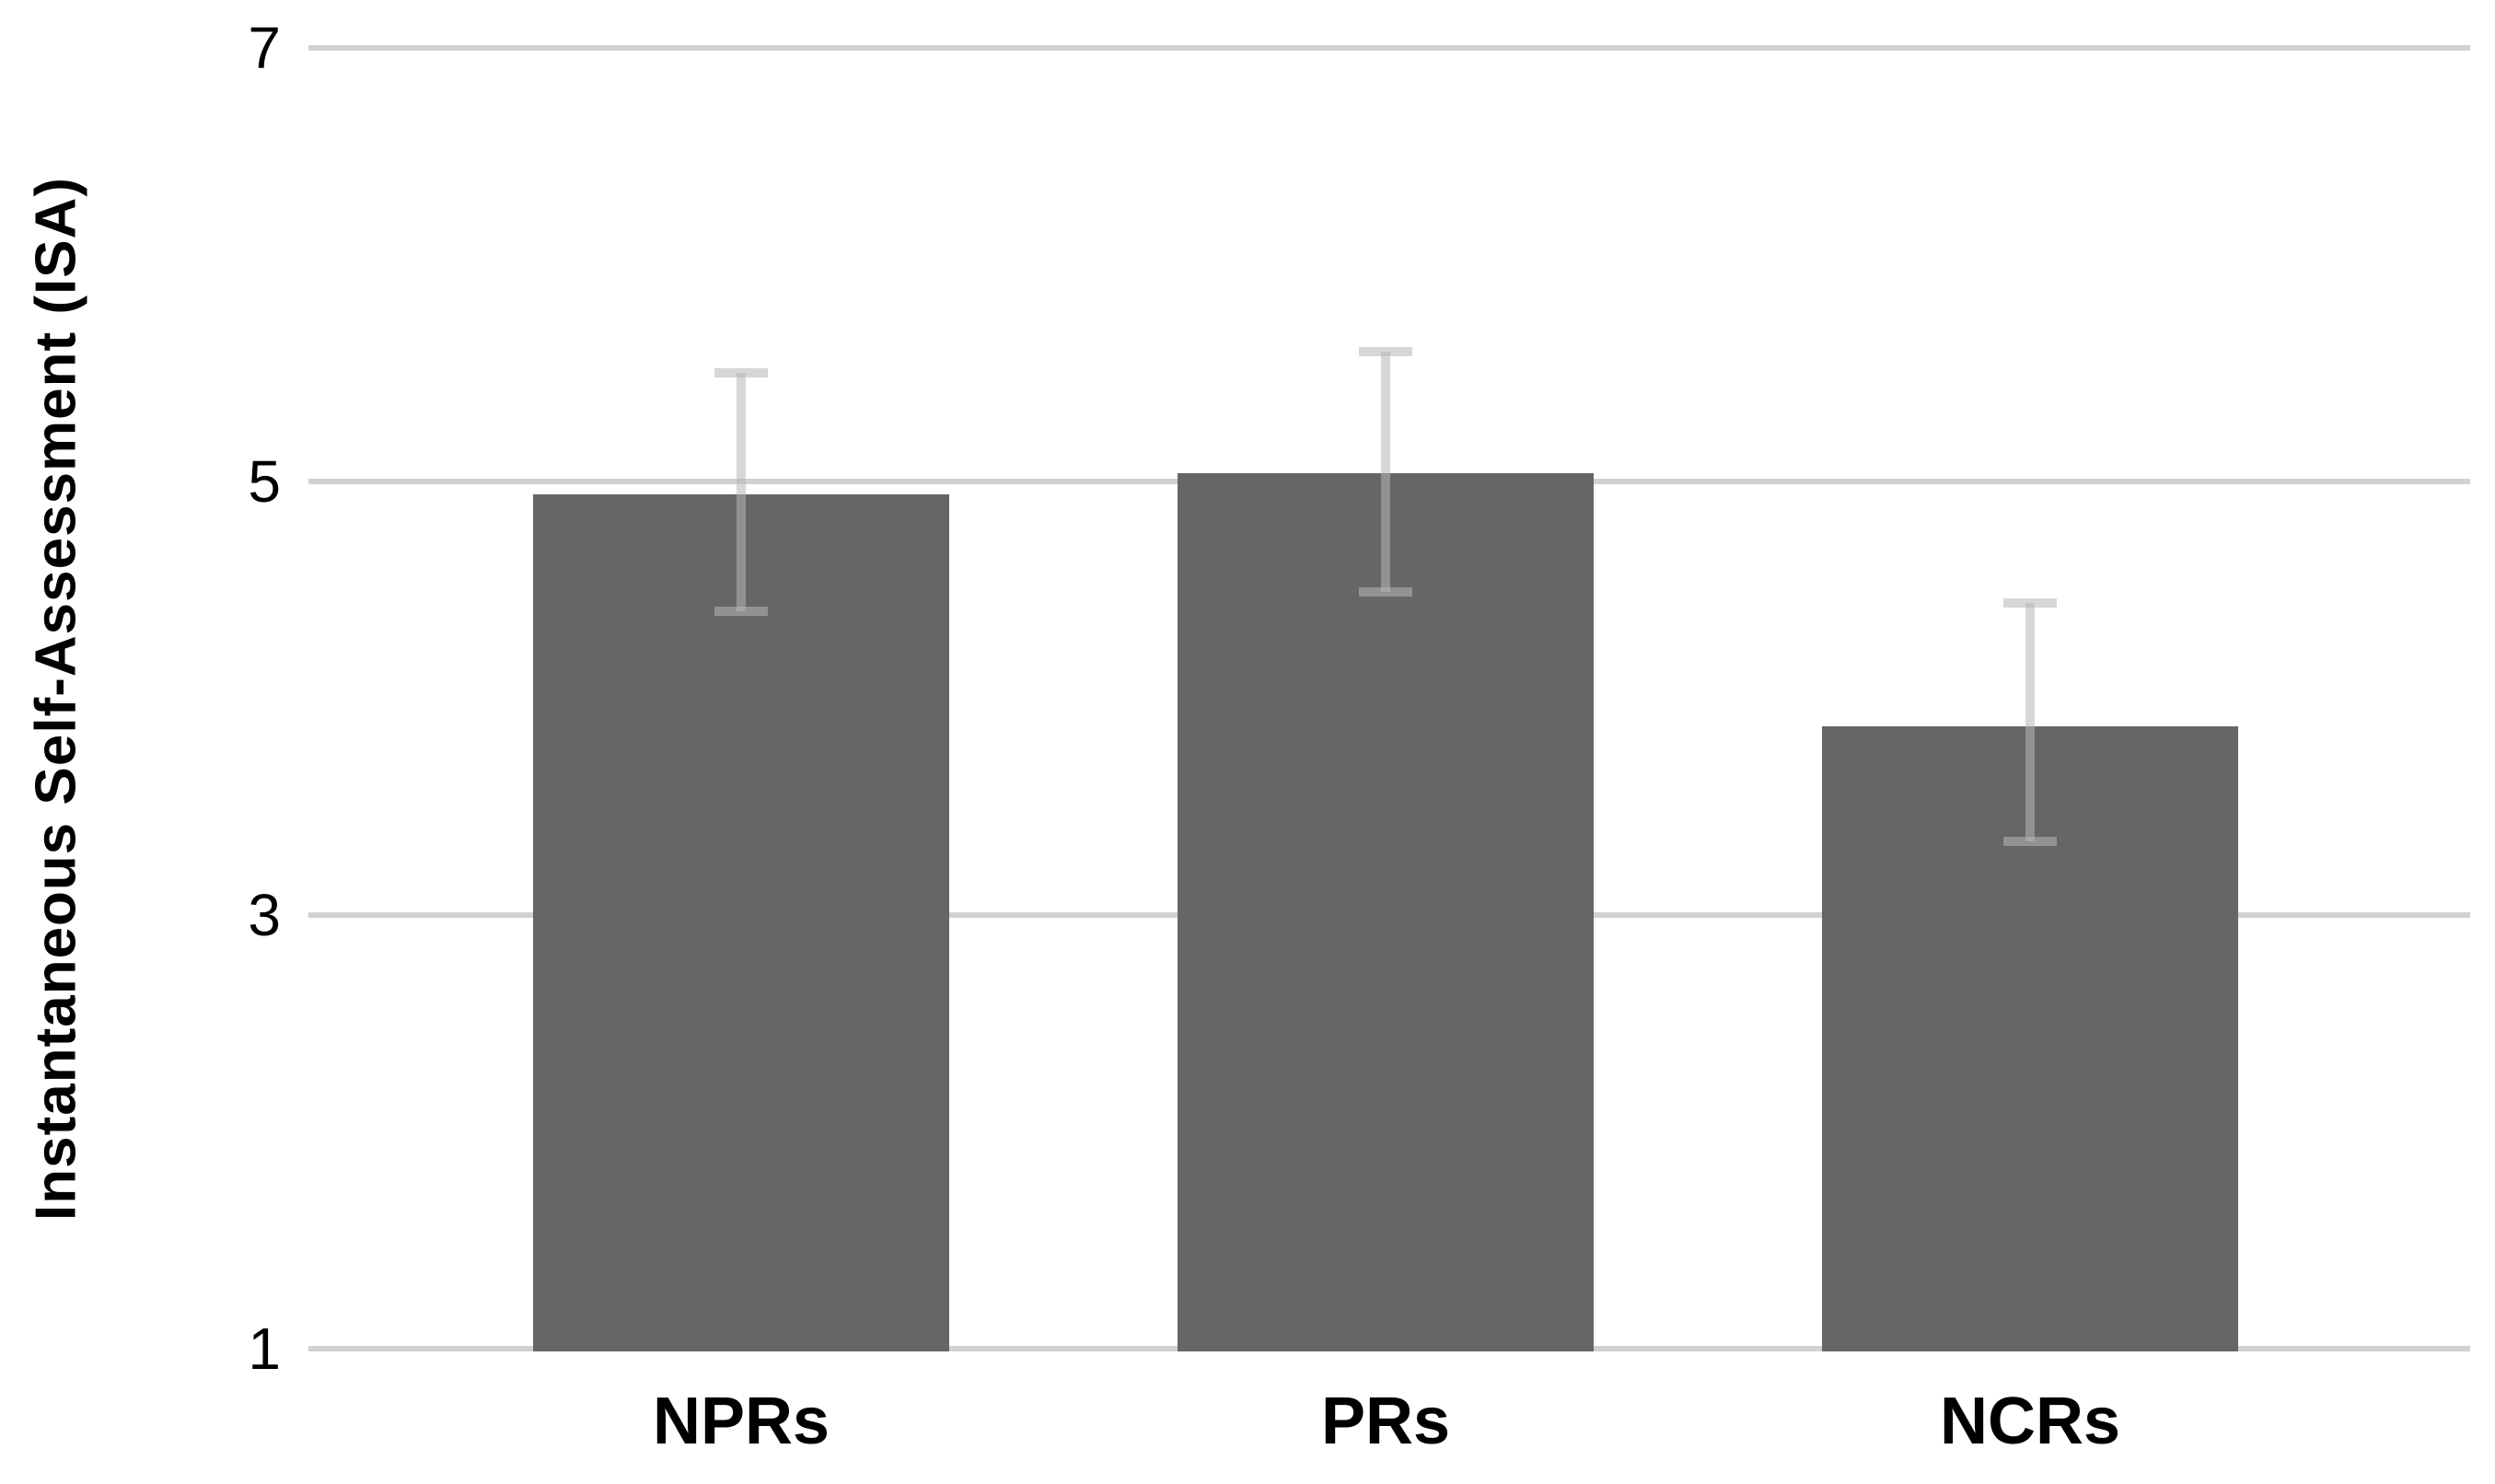 The width and height of the screenshot is (2495, 1484). I want to click on y-tick-label-7: 7, so click(264, 48).